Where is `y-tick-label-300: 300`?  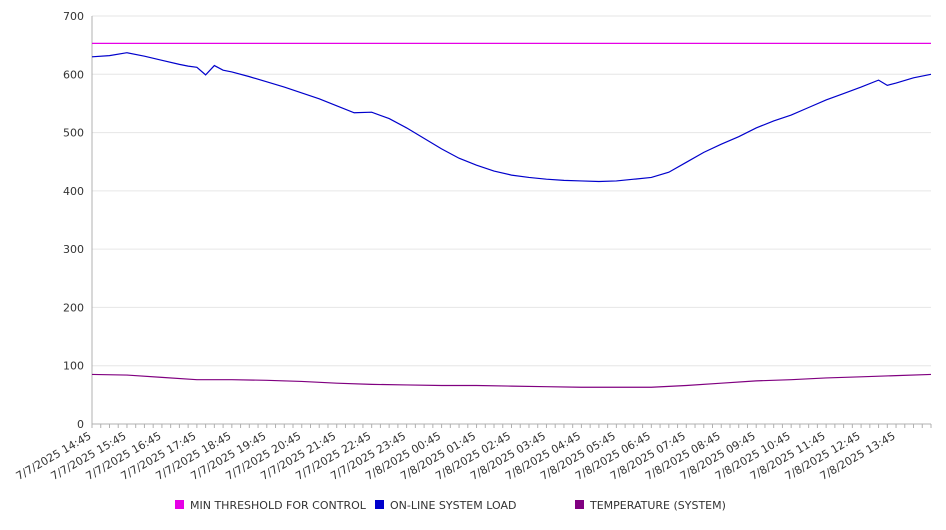 y-tick-label-300: 300 is located at coordinates (73, 249).